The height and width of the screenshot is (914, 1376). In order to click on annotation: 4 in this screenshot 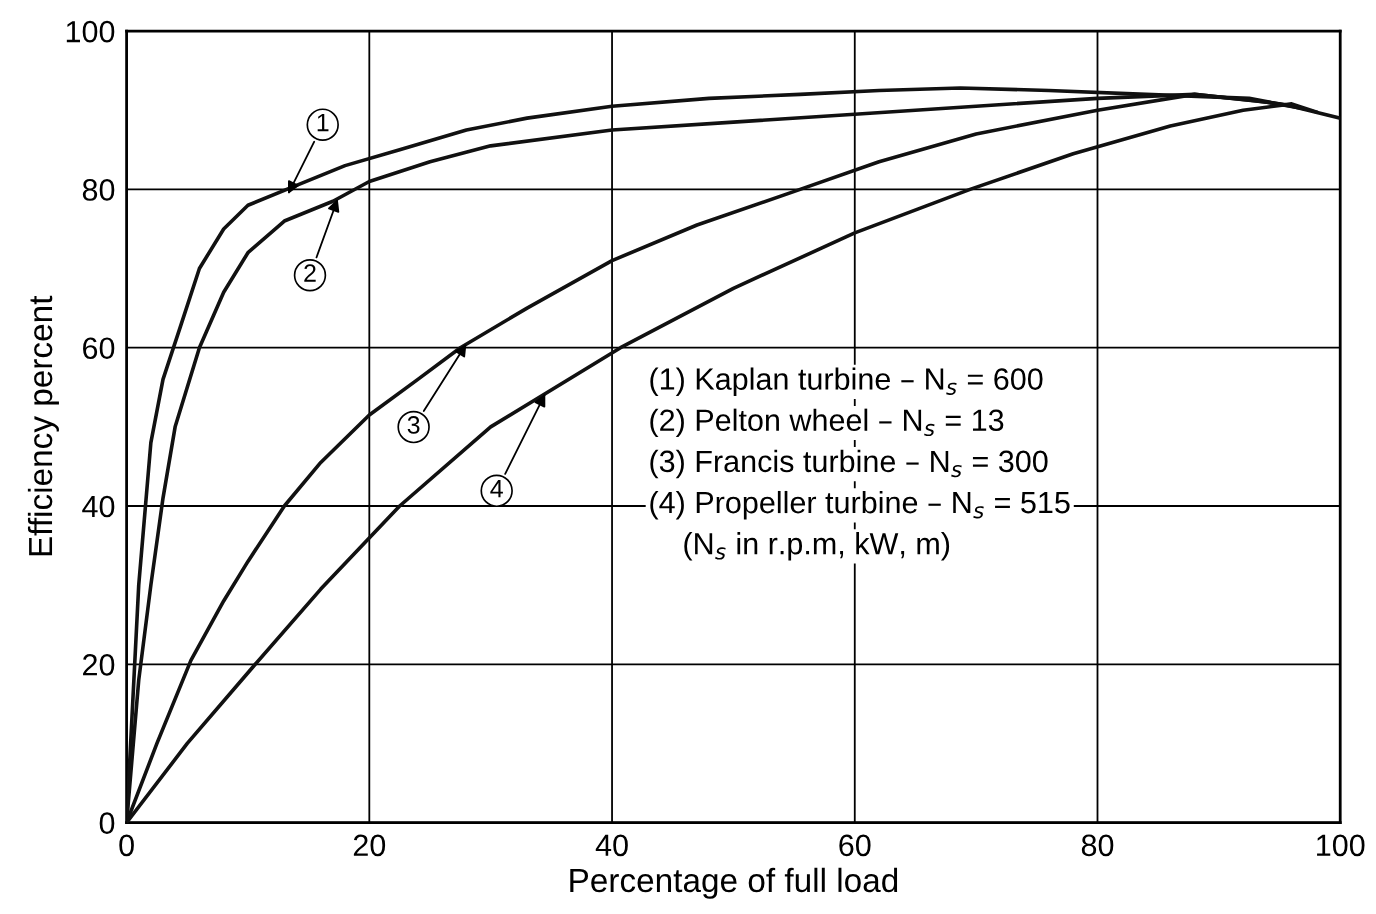, I will do `click(496, 489)`.